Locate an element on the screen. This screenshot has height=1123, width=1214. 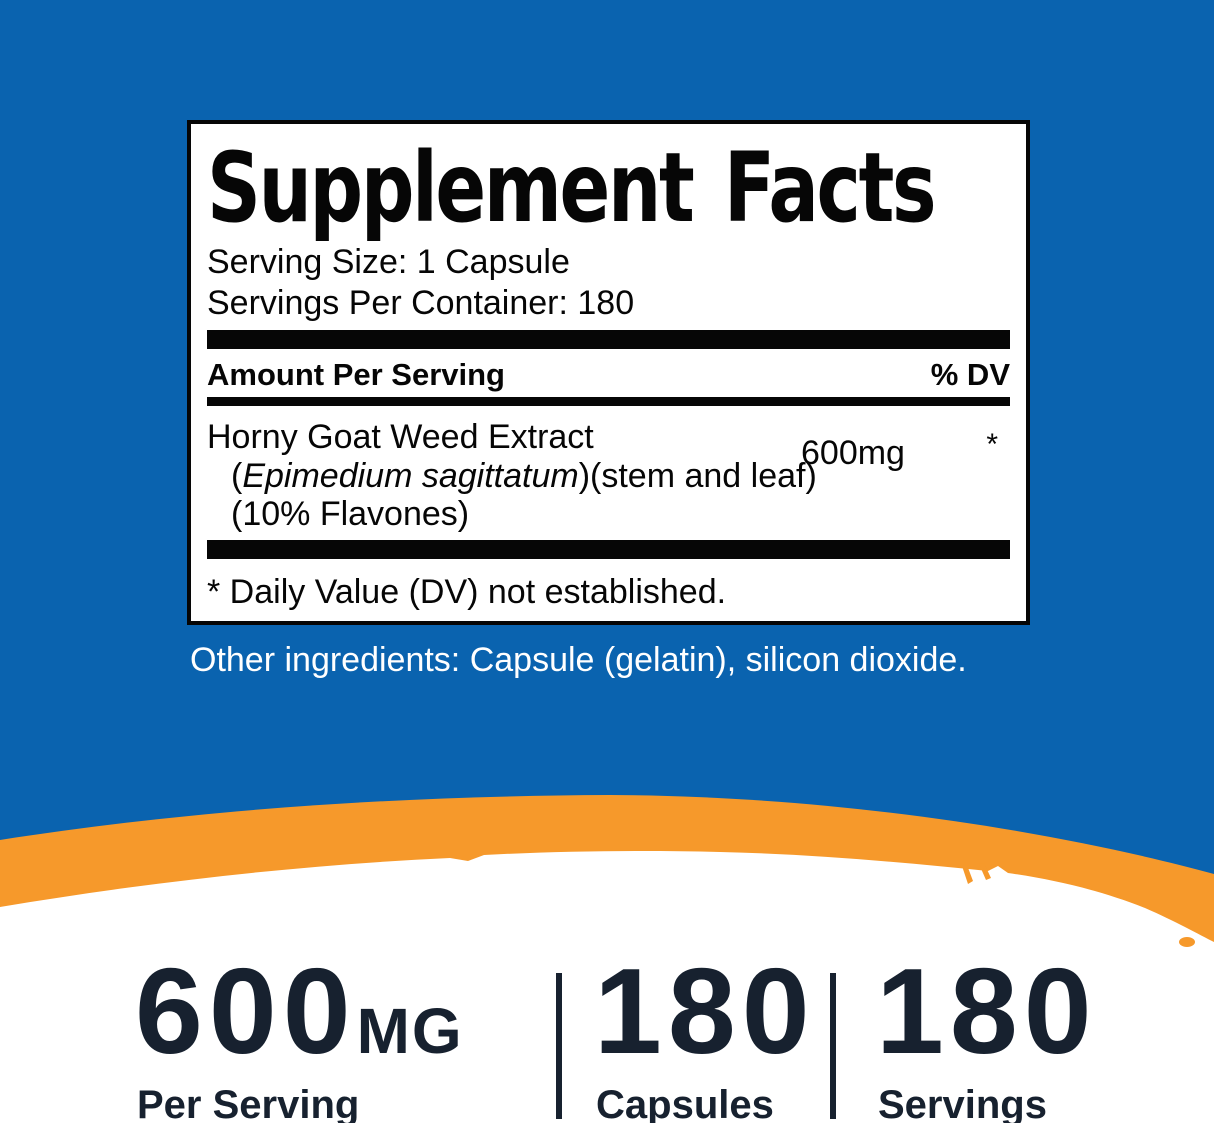
ingredient-species-line: (Epimedium sagittatum)(stem and leaf) is located at coordinates (524, 475).